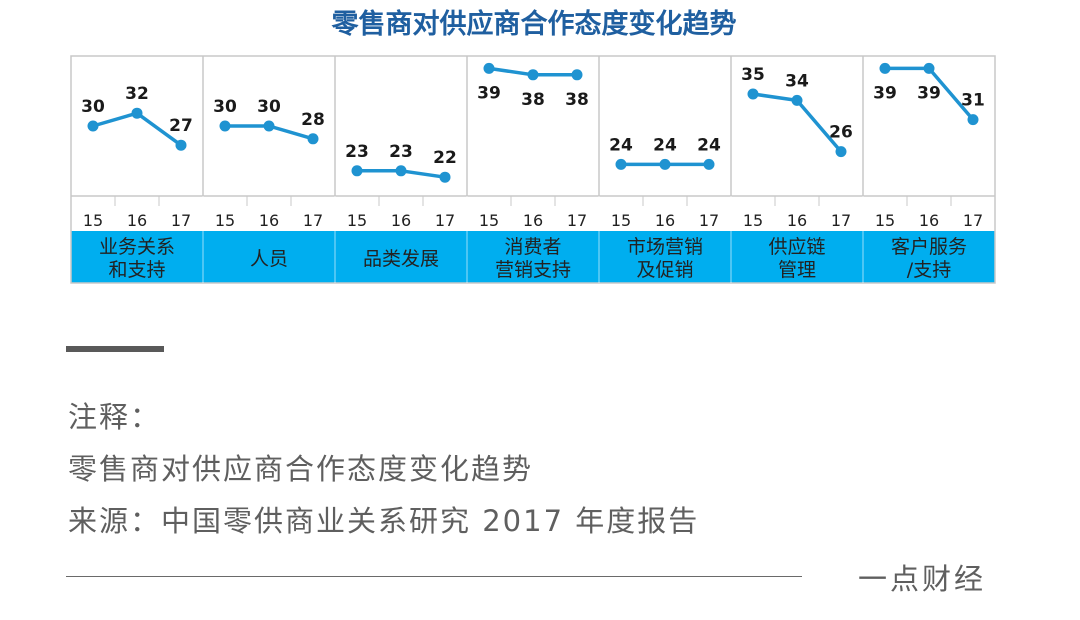  Describe the element at coordinates (665, 247) in the screenshot. I see `category-label: 市场营销` at that location.